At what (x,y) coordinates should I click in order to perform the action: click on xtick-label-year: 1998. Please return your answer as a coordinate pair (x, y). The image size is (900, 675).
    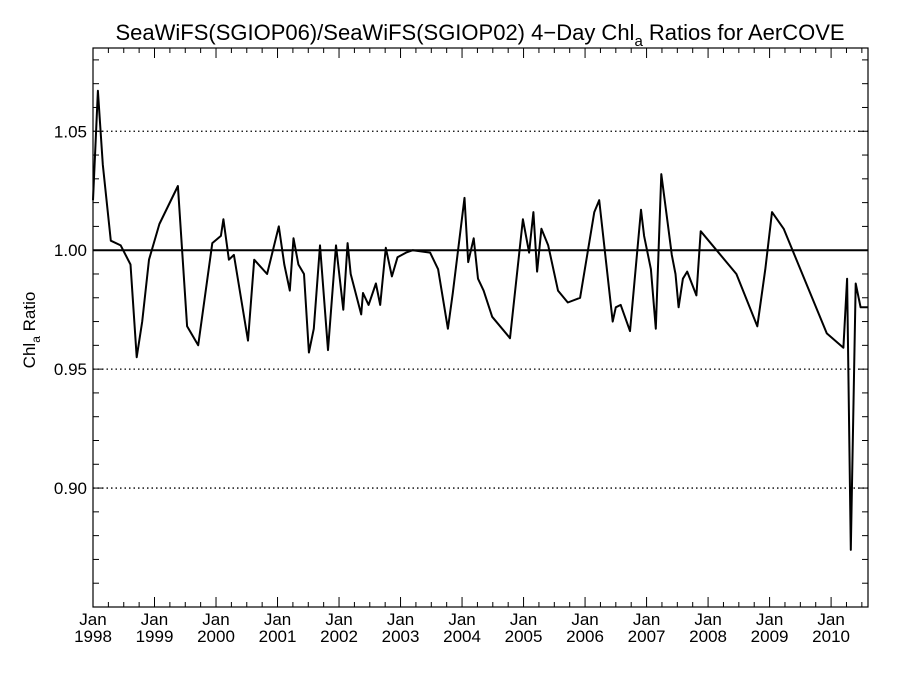
    Looking at the image, I should click on (93, 636).